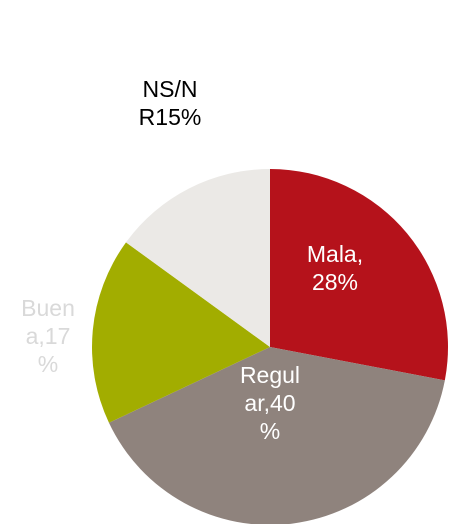 The height and width of the screenshot is (524, 452). What do you see at coordinates (335, 282) in the screenshot?
I see `slice-label: 28%` at bounding box center [335, 282].